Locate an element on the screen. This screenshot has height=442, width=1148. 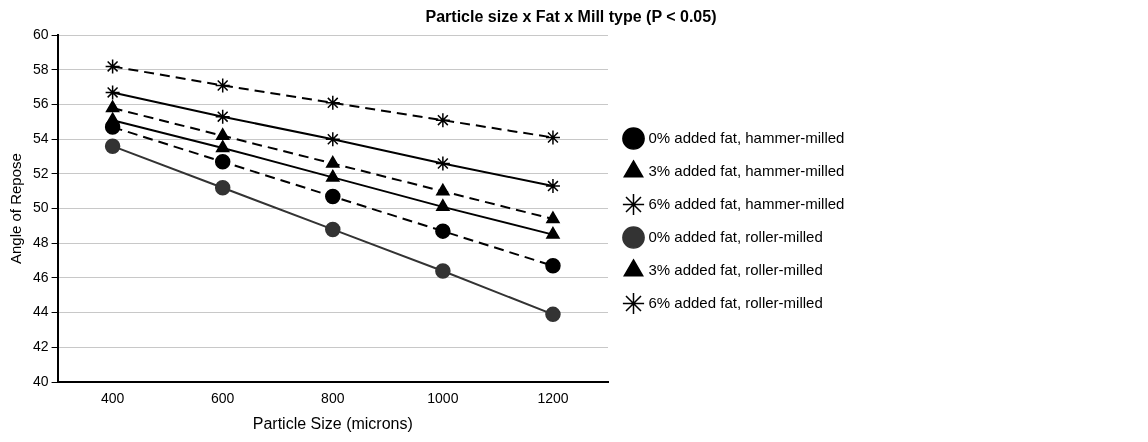
x-tick-label: 1200 is located at coordinates (553, 398).